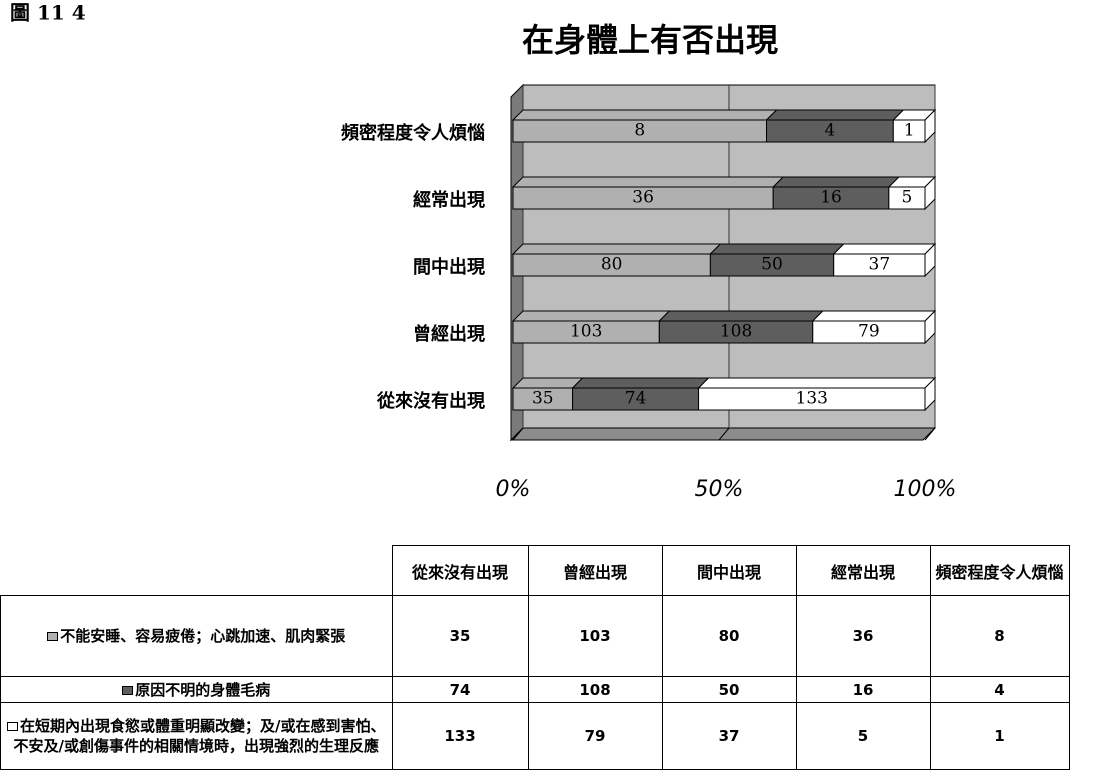  Describe the element at coordinates (729, 636) in the screenshot. I see `table-cell: 80` at that location.